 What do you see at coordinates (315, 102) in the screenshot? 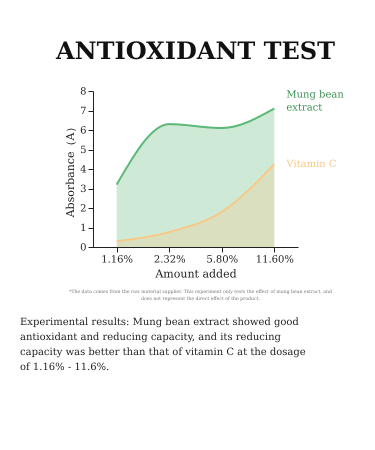
I see `series-label: Mung bean extract` at bounding box center [315, 102].